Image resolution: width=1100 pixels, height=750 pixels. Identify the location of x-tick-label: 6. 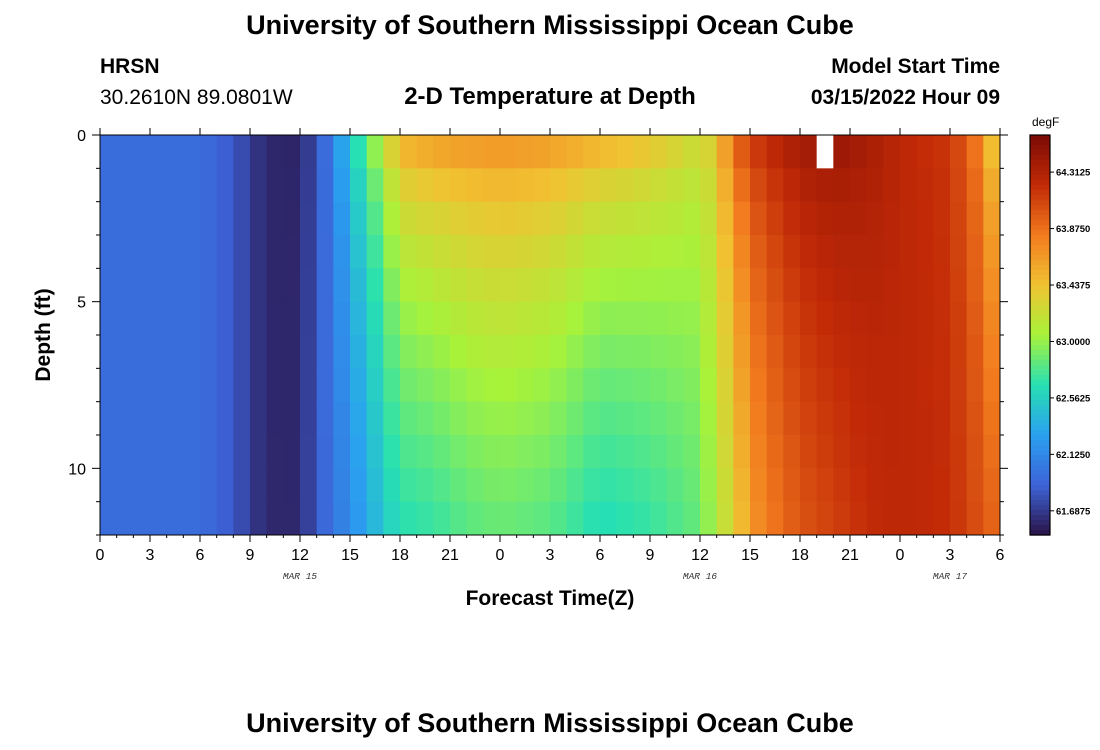
(200, 555).